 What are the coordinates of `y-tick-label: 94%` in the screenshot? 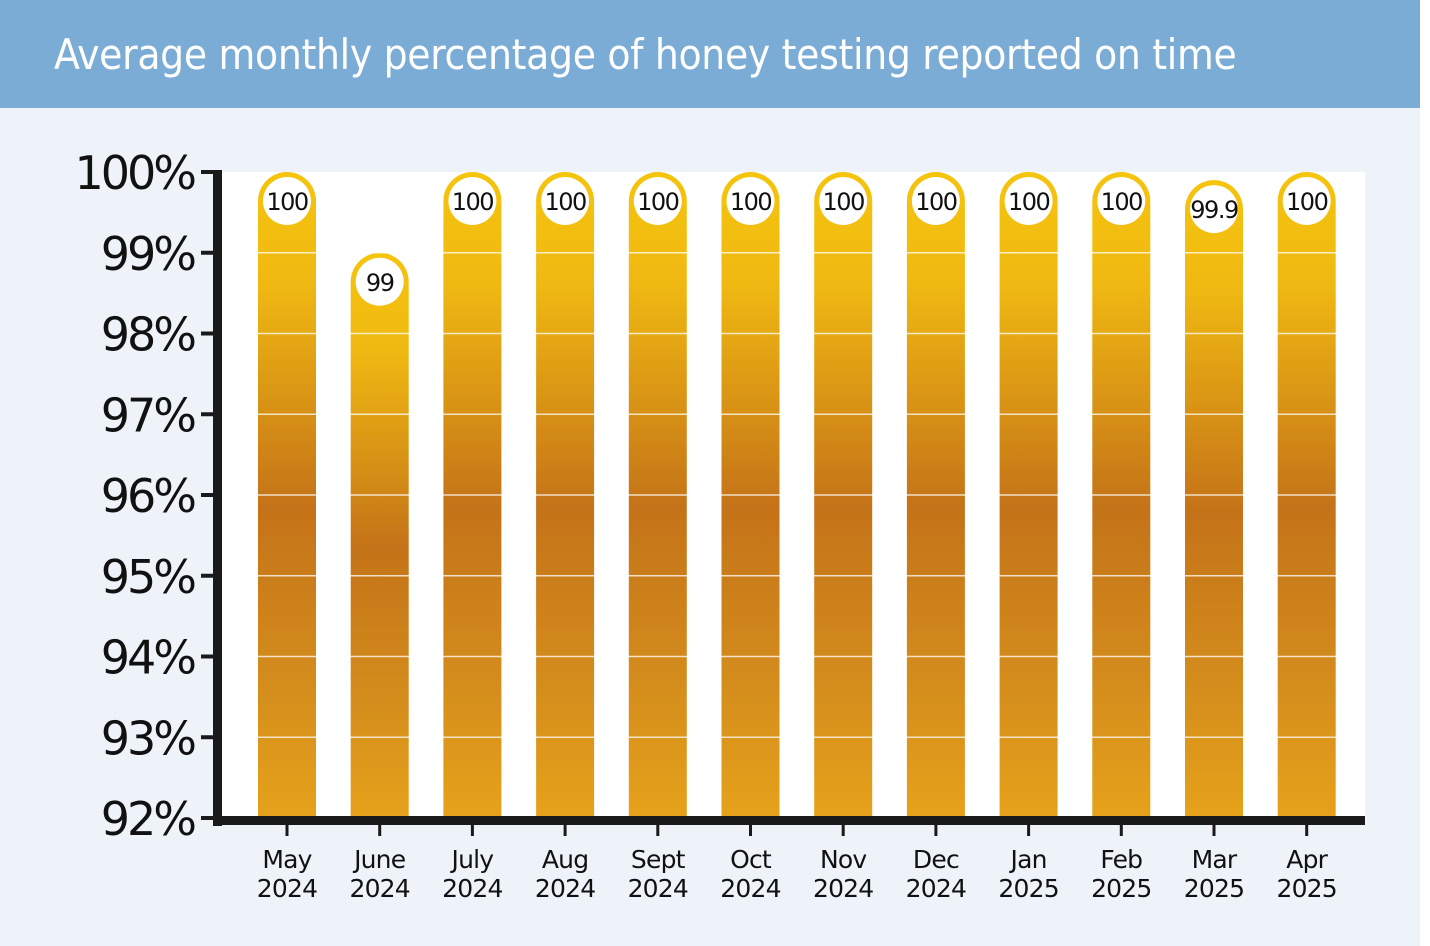 It's located at (148, 658).